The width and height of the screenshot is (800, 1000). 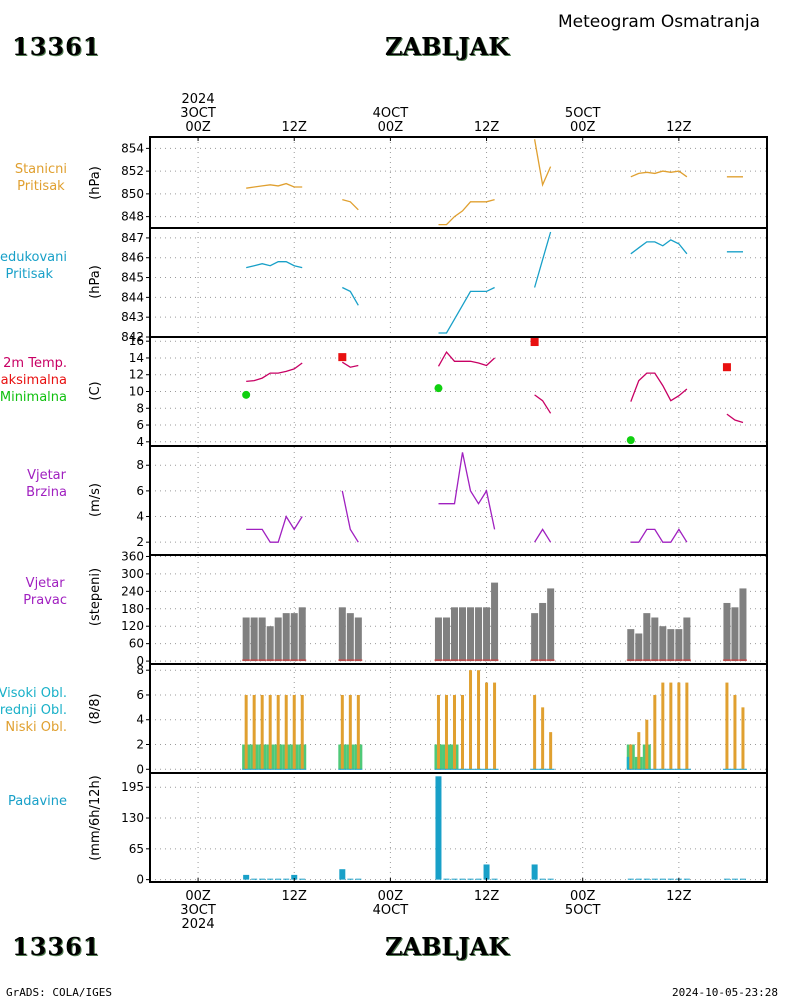 I want to click on y-tick-label: 847, so click(x=132, y=238).